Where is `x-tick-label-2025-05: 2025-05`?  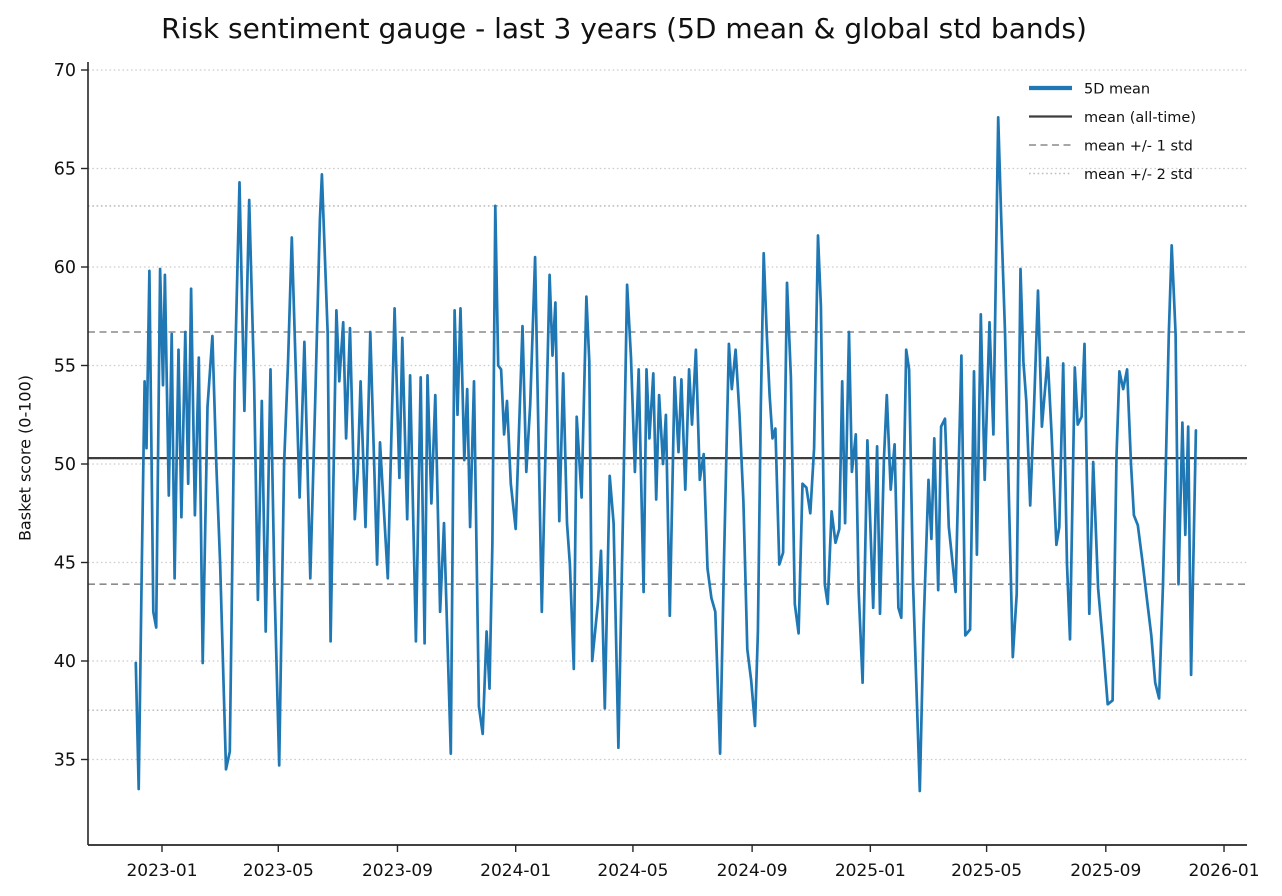 x-tick-label-2025-05: 2025-05 is located at coordinates (986, 871).